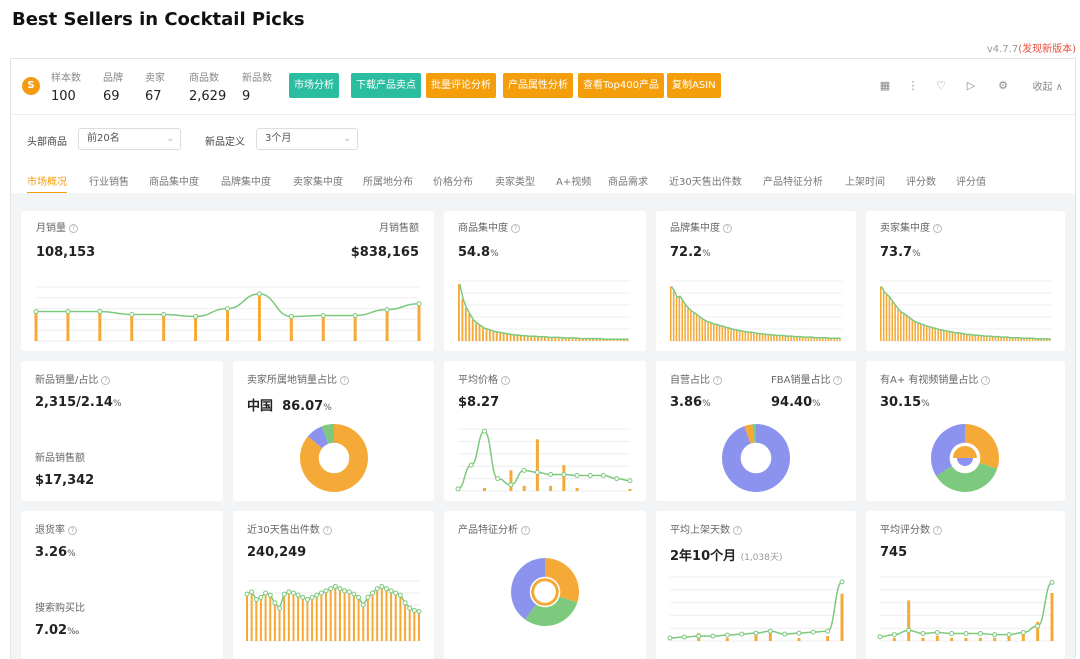 The height and width of the screenshot is (659, 1080). What do you see at coordinates (694, 85) in the screenshot?
I see `action-button-5: 复制ASIN` at bounding box center [694, 85].